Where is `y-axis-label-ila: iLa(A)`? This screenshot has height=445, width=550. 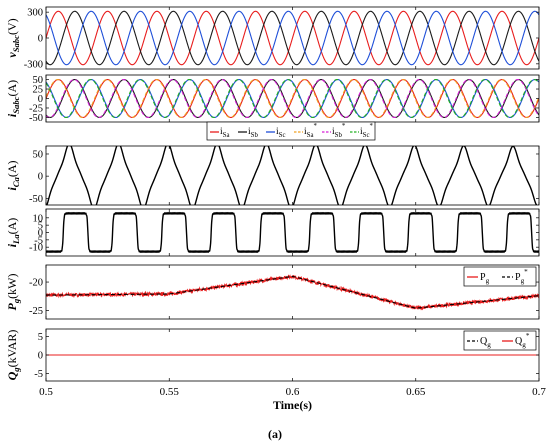 y-axis-label-ila: iLa(A) is located at coordinates (13, 233).